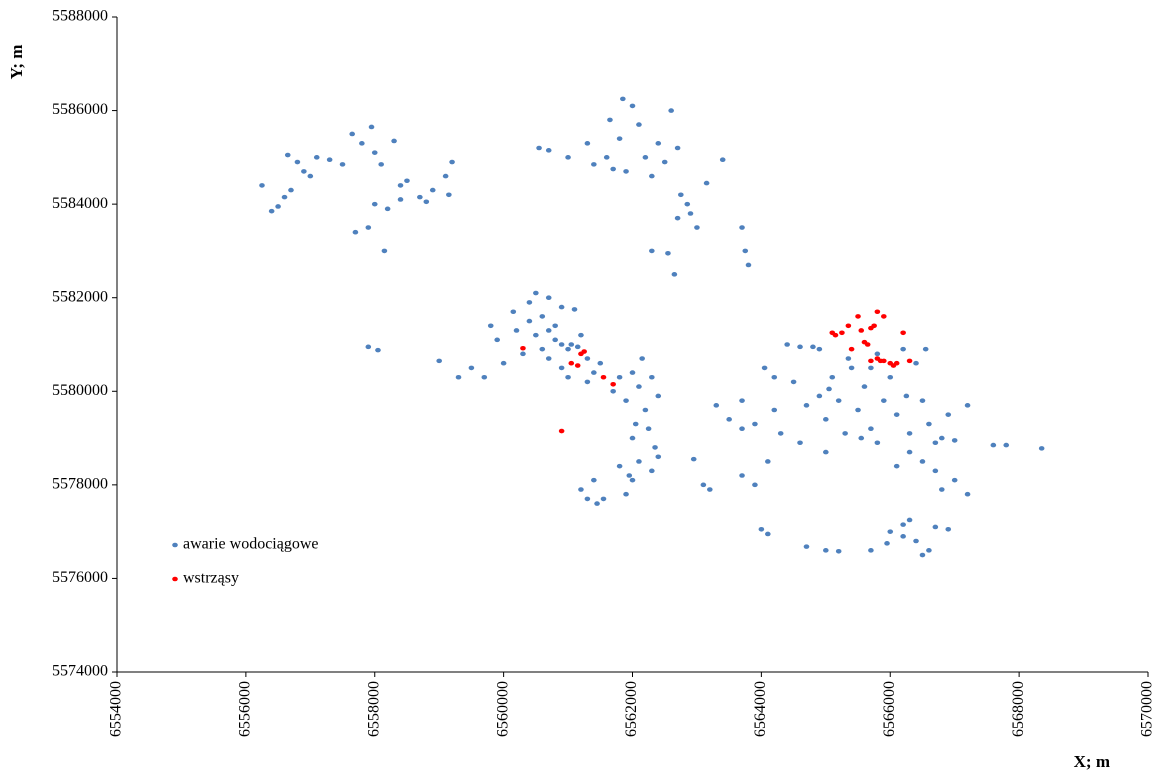 Image resolution: width=1155 pixels, height=773 pixels. What do you see at coordinates (631, 709) in the screenshot?
I see `x-tick-label: 6562000` at bounding box center [631, 709].